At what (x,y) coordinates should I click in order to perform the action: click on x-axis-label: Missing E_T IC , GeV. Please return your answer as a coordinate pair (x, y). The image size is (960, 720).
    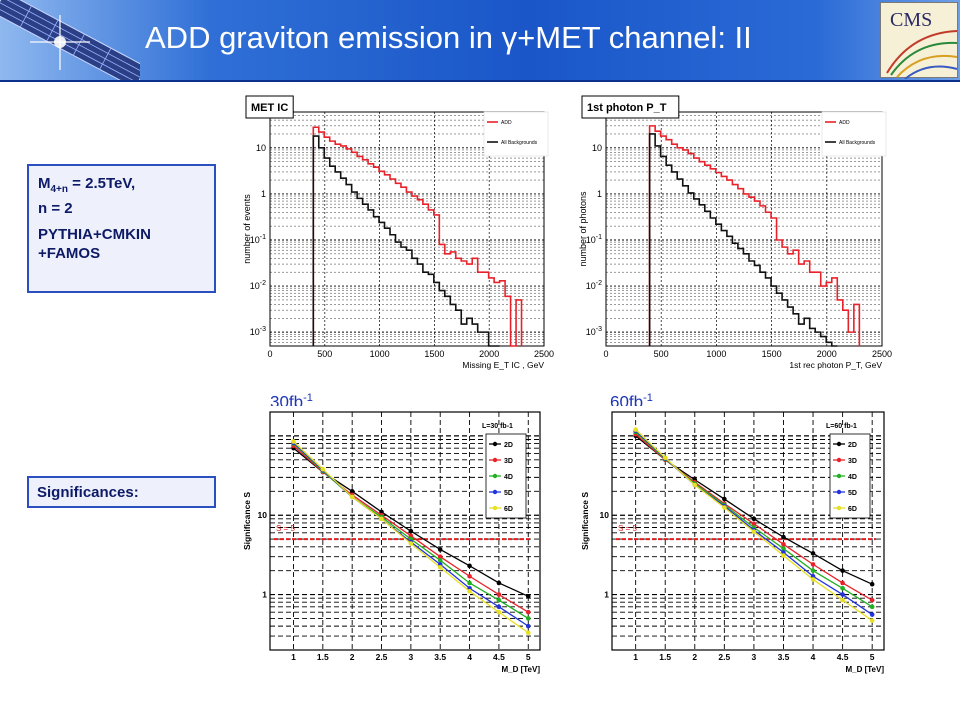
    Looking at the image, I should click on (503, 365).